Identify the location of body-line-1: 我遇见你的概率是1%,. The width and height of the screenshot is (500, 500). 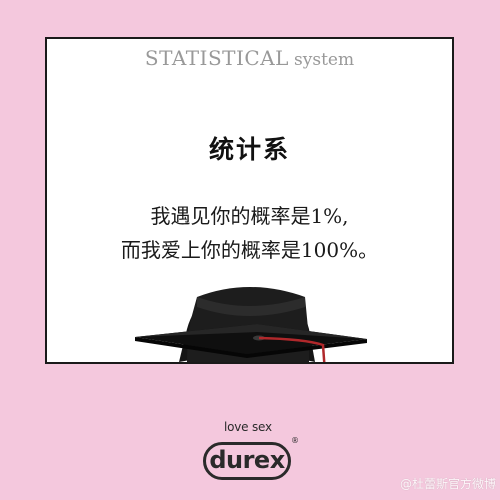
(249, 216).